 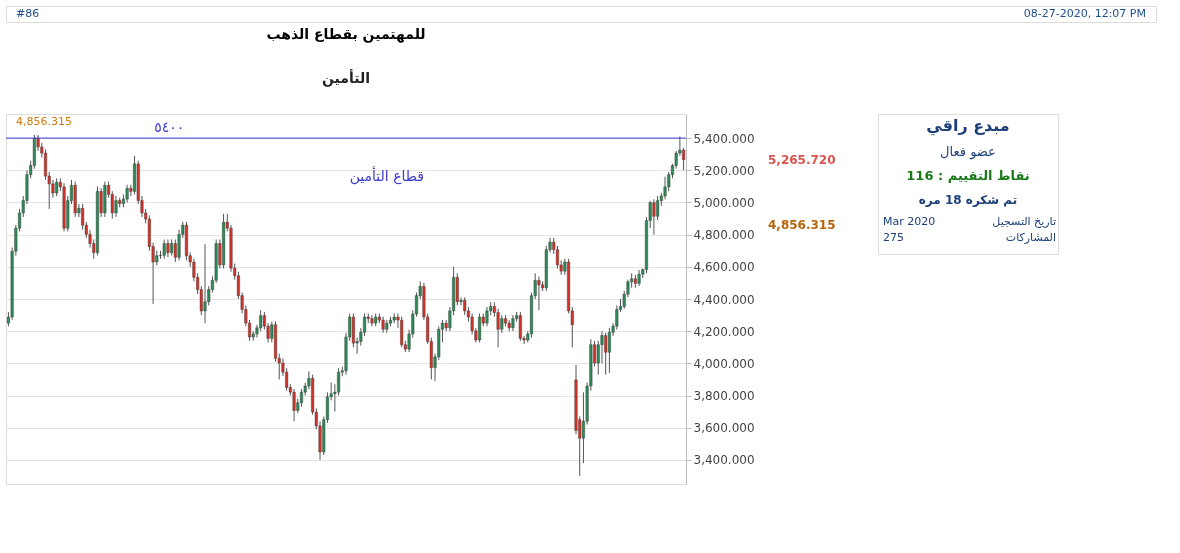 I want to click on y-tick-label: 4,000.000, so click(x=724, y=363).